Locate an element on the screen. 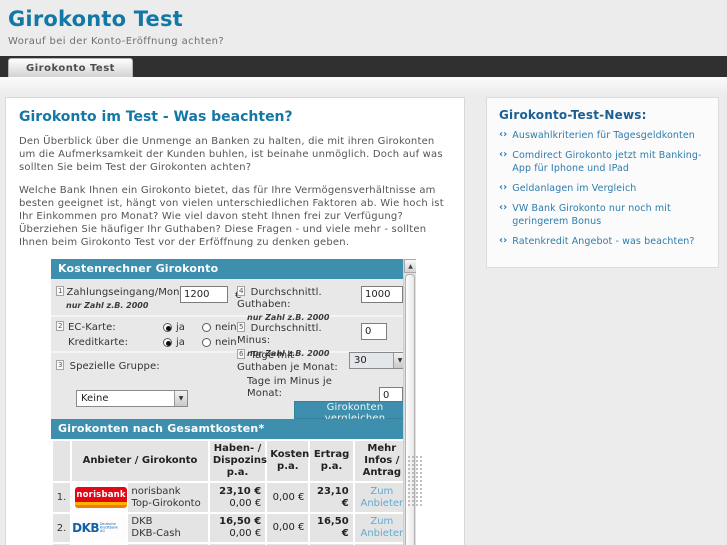 The height and width of the screenshot is (545, 727). haben-header: Haben- / Dispozins p.a. is located at coordinates (238, 461).